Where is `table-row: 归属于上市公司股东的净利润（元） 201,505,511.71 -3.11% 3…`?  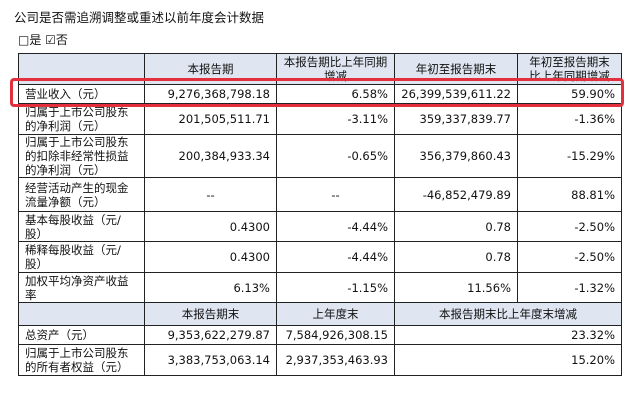 table-row: 归属于上市公司股东的净利润（元） 201,505,511.71 -3.11% 3… is located at coordinates (320, 119).